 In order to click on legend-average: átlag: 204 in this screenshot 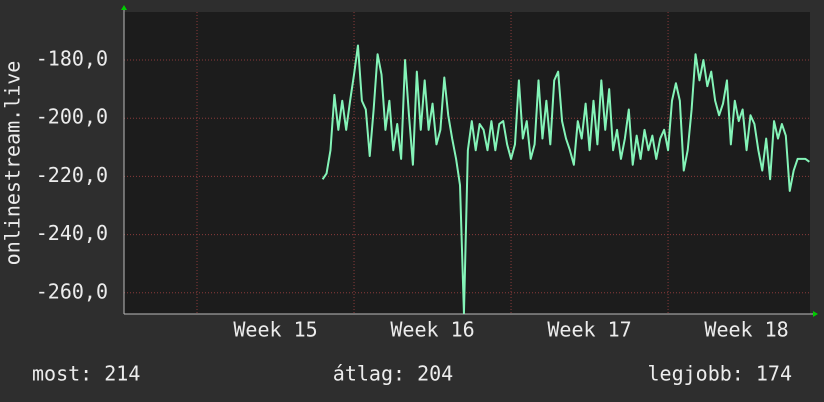, I will do `click(393, 374)`.